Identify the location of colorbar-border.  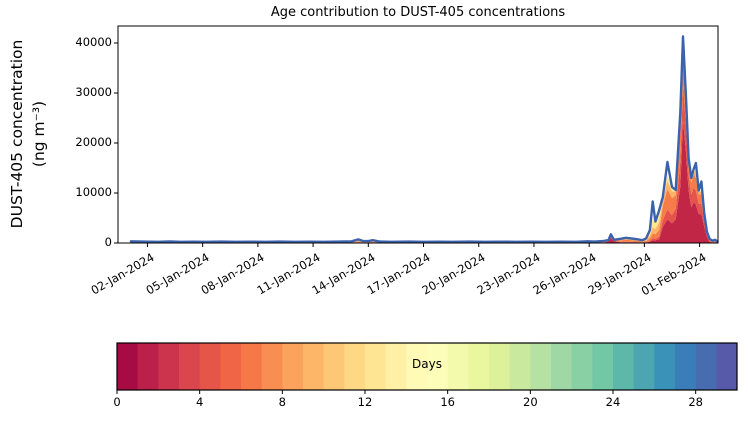
(427, 366).